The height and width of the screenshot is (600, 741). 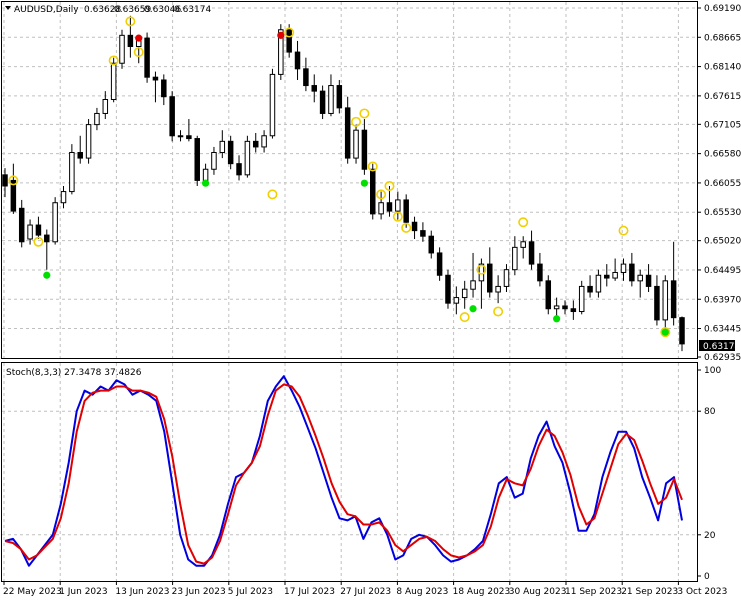 What do you see at coordinates (422, 592) in the screenshot?
I see `time-tick-label: 8 Aug 2023` at bounding box center [422, 592].